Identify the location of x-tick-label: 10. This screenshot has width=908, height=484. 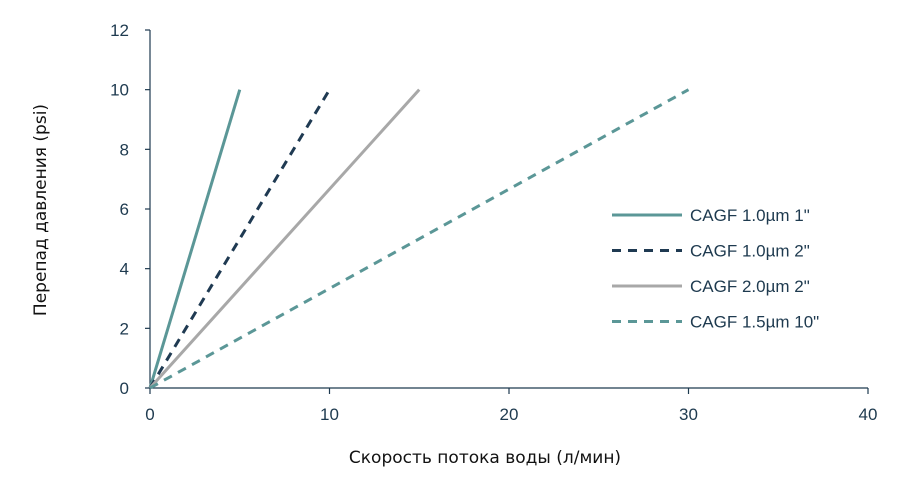
(329, 414).